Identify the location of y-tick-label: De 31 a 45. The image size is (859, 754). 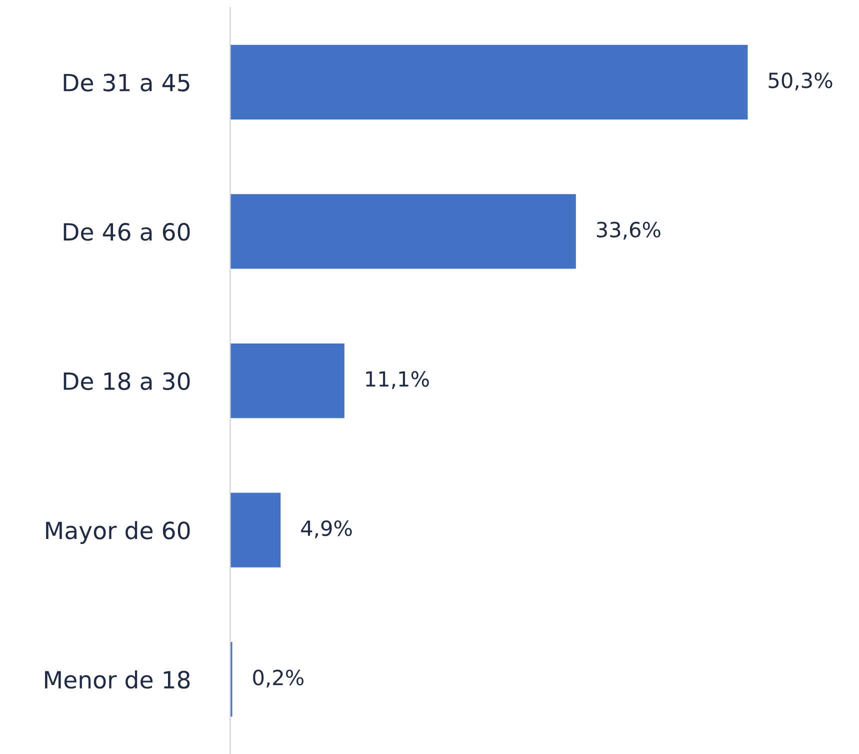
(127, 83).